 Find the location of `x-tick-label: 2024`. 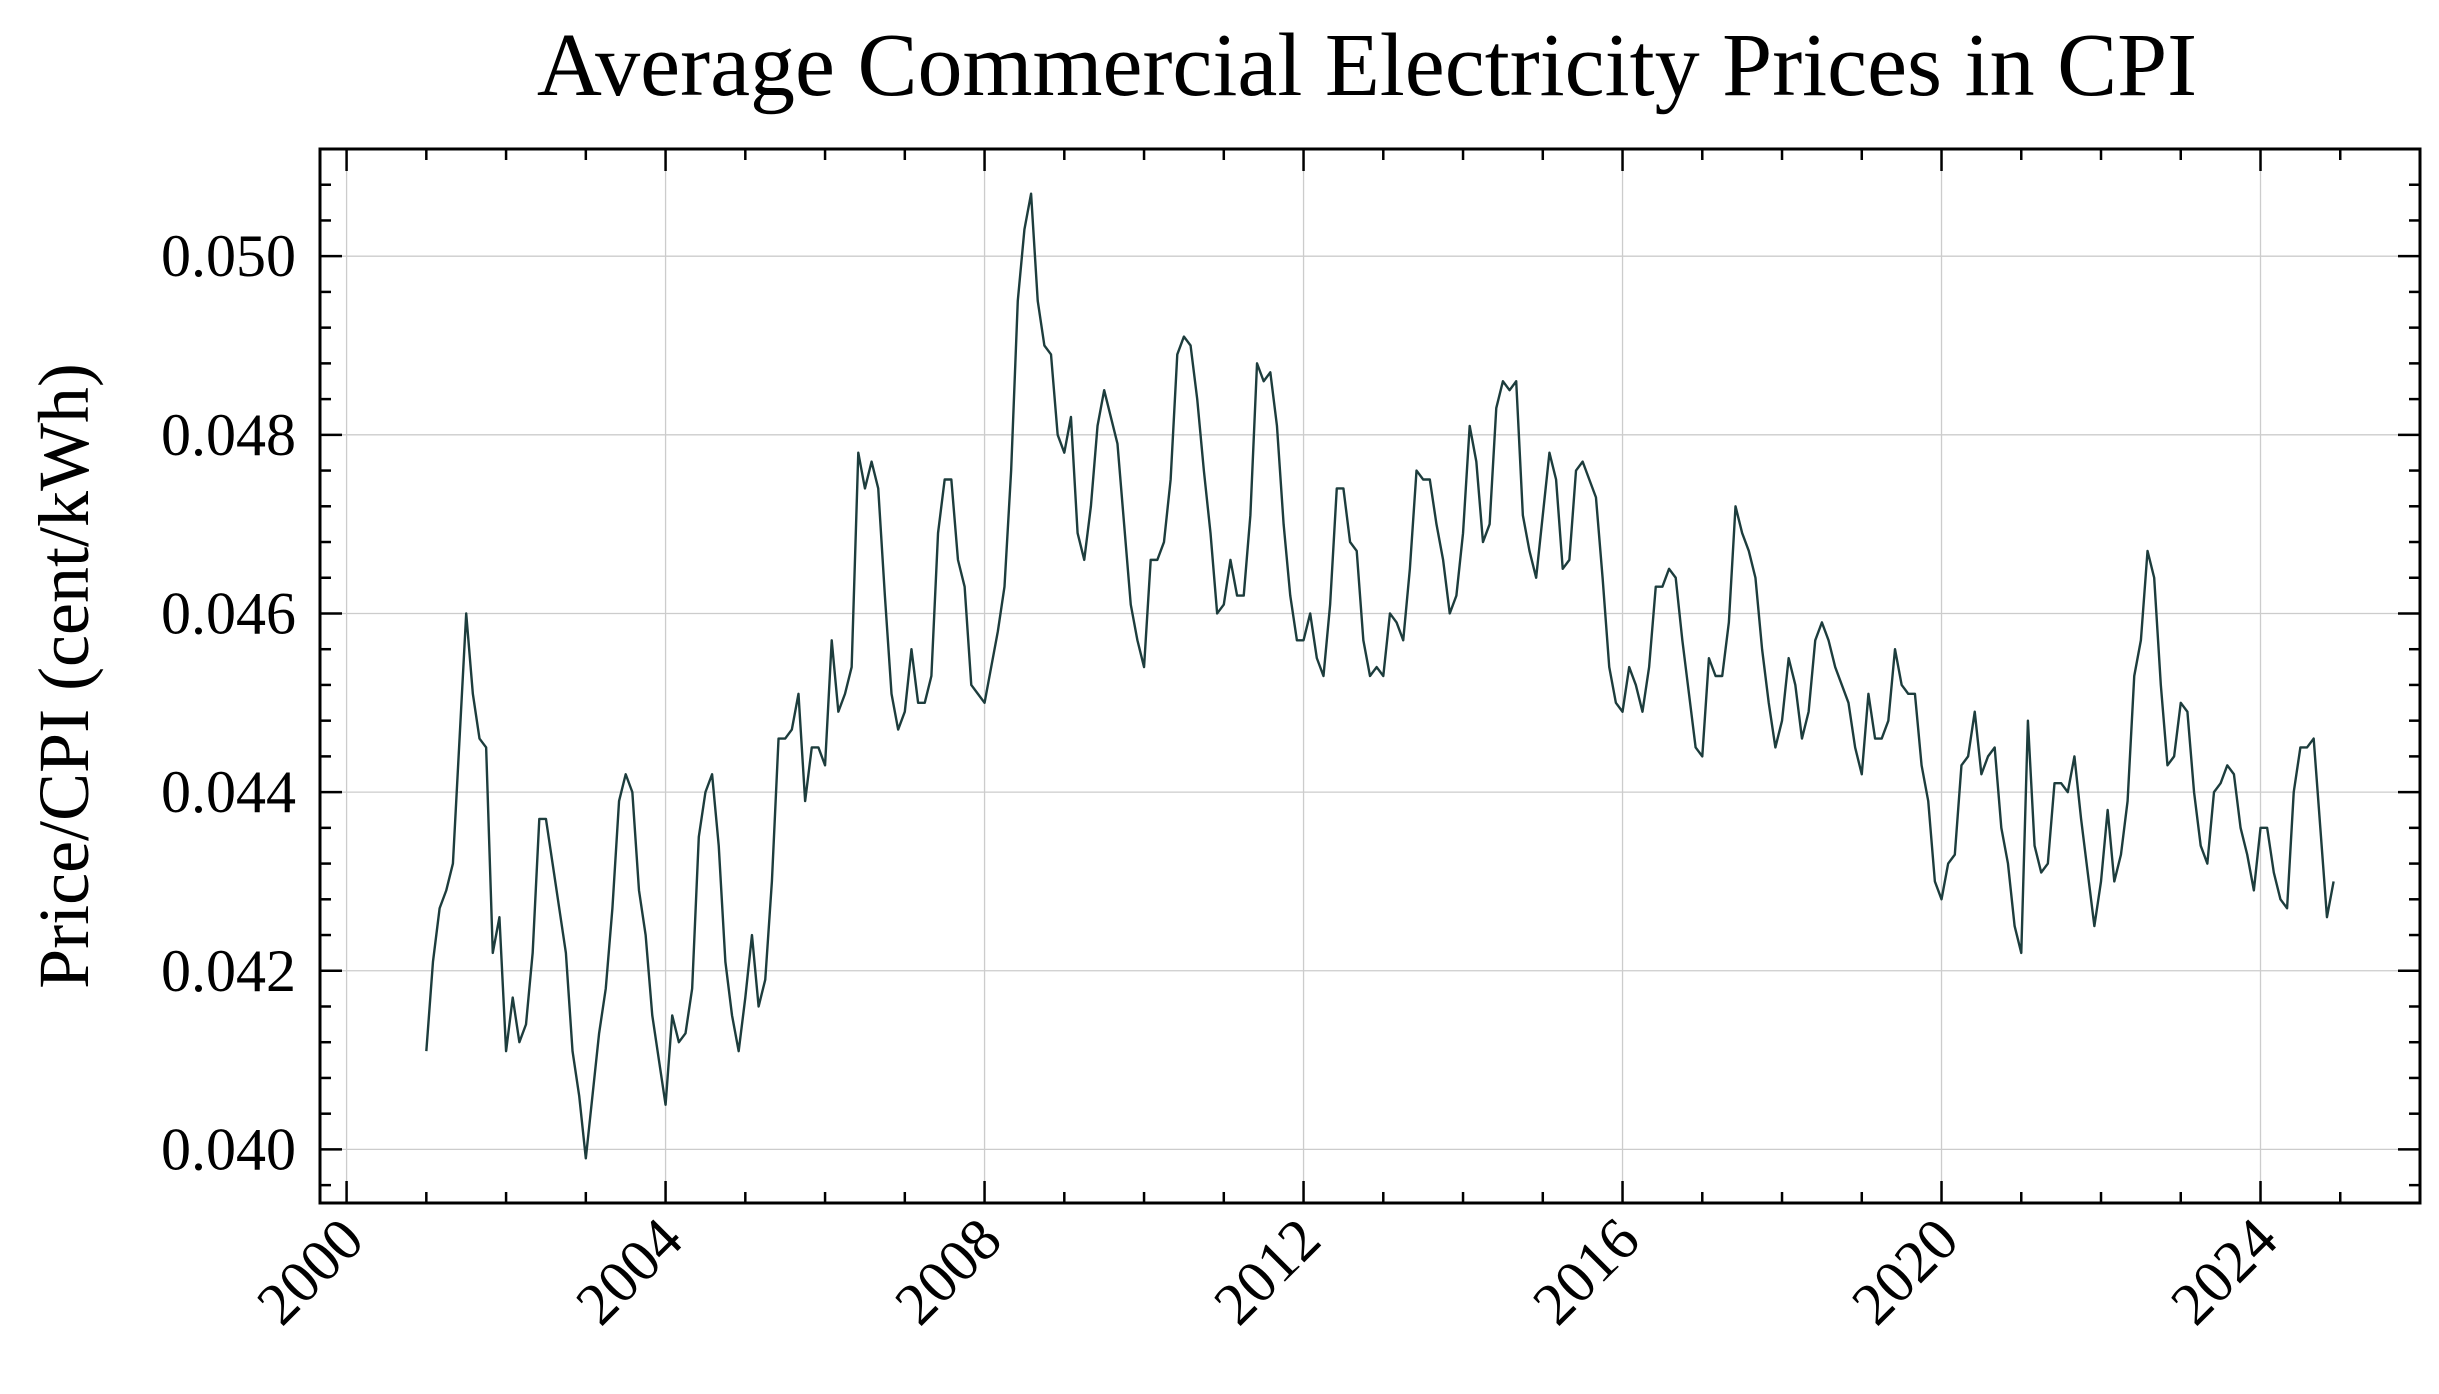

x-tick-label: 2024 is located at coordinates (2224, 1272).